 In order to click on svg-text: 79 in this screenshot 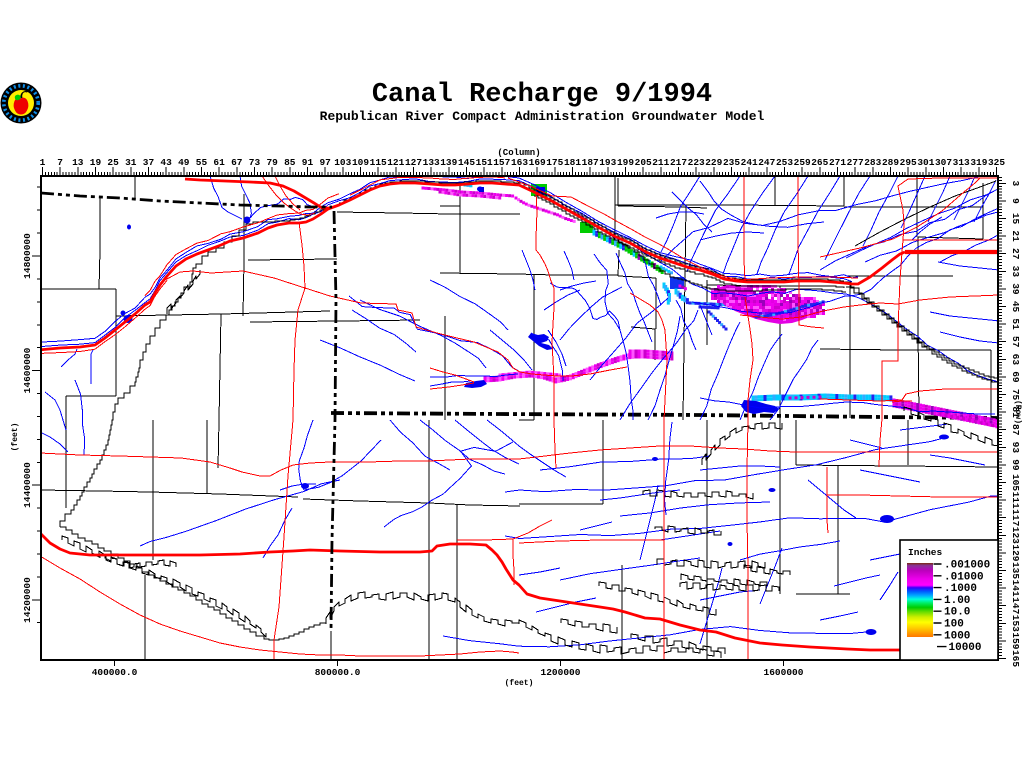, I will do `click(272, 162)`.